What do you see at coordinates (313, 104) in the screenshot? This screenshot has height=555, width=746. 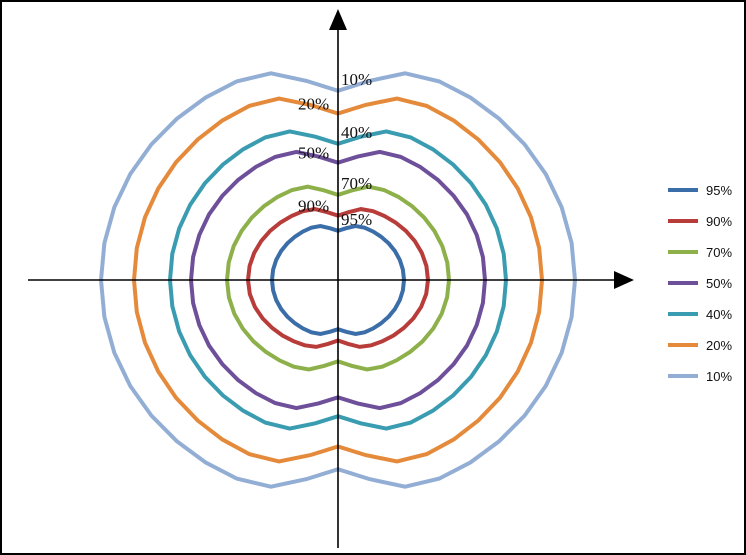 I see `curve-label-20pct: 20%` at bounding box center [313, 104].